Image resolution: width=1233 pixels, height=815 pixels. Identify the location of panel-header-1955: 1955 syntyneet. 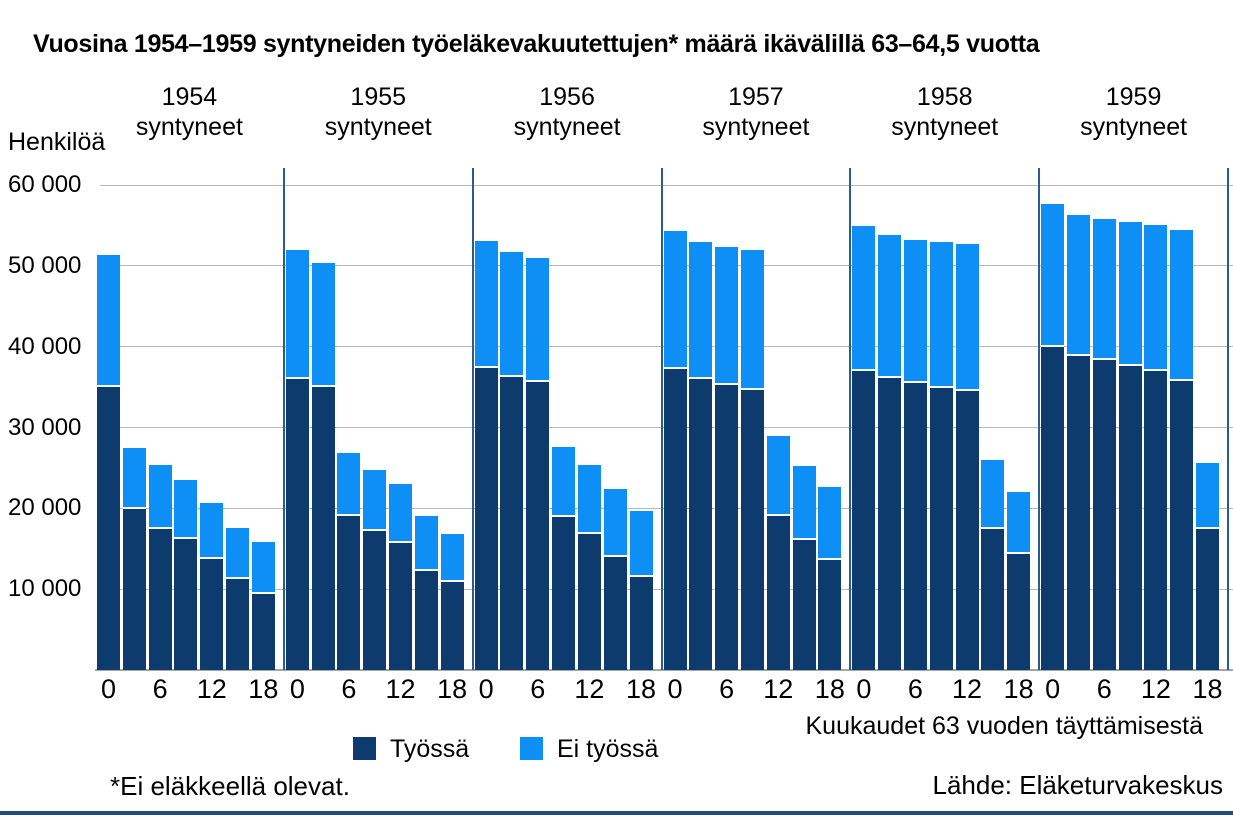
(378, 112).